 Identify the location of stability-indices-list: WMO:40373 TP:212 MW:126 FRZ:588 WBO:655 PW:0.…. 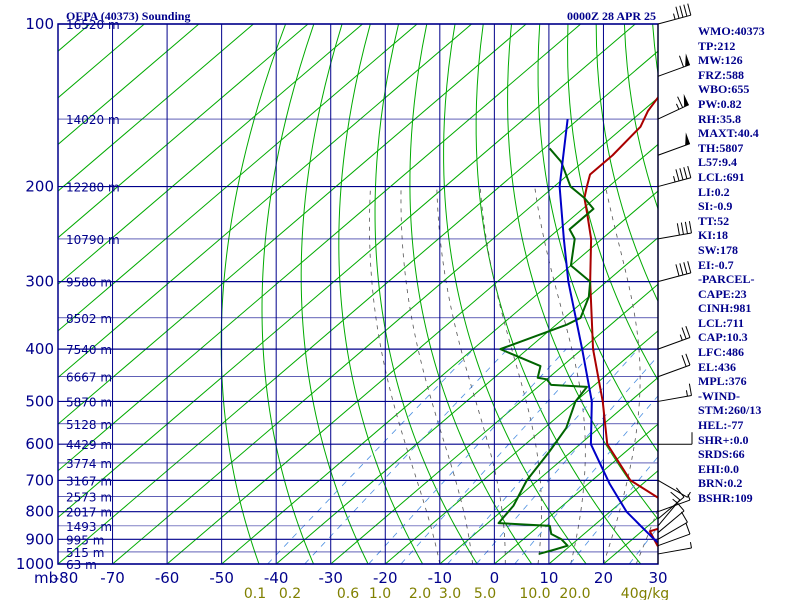
(731, 265).